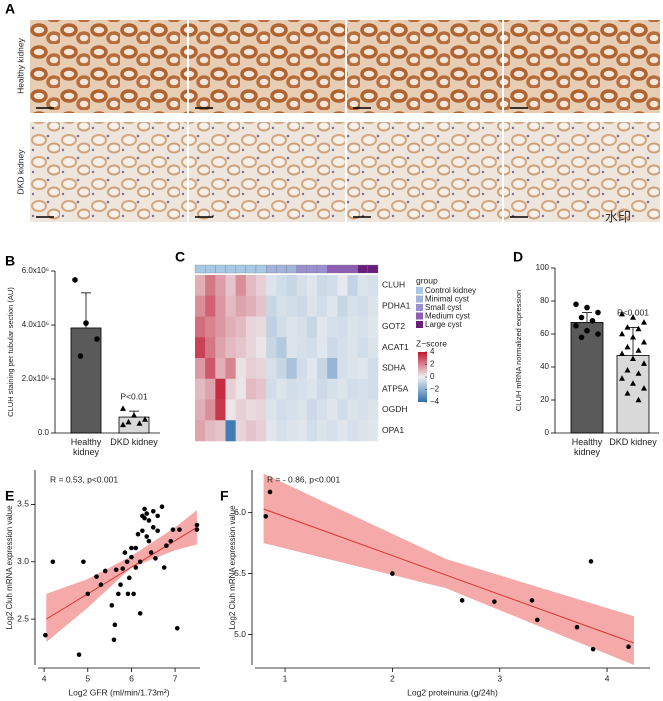  Describe the element at coordinates (544, 333) in the screenshot. I see `y-tick-label: 60` at that location.